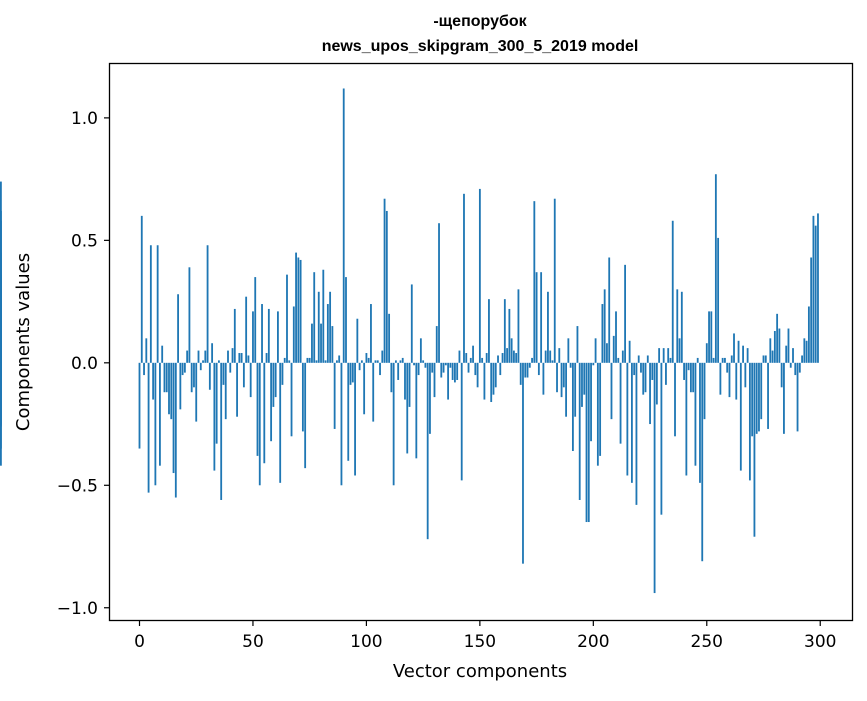 Image resolution: width=867 pixels, height=701 pixels. What do you see at coordinates (253, 642) in the screenshot?
I see `x-tick-label: 50` at bounding box center [253, 642].